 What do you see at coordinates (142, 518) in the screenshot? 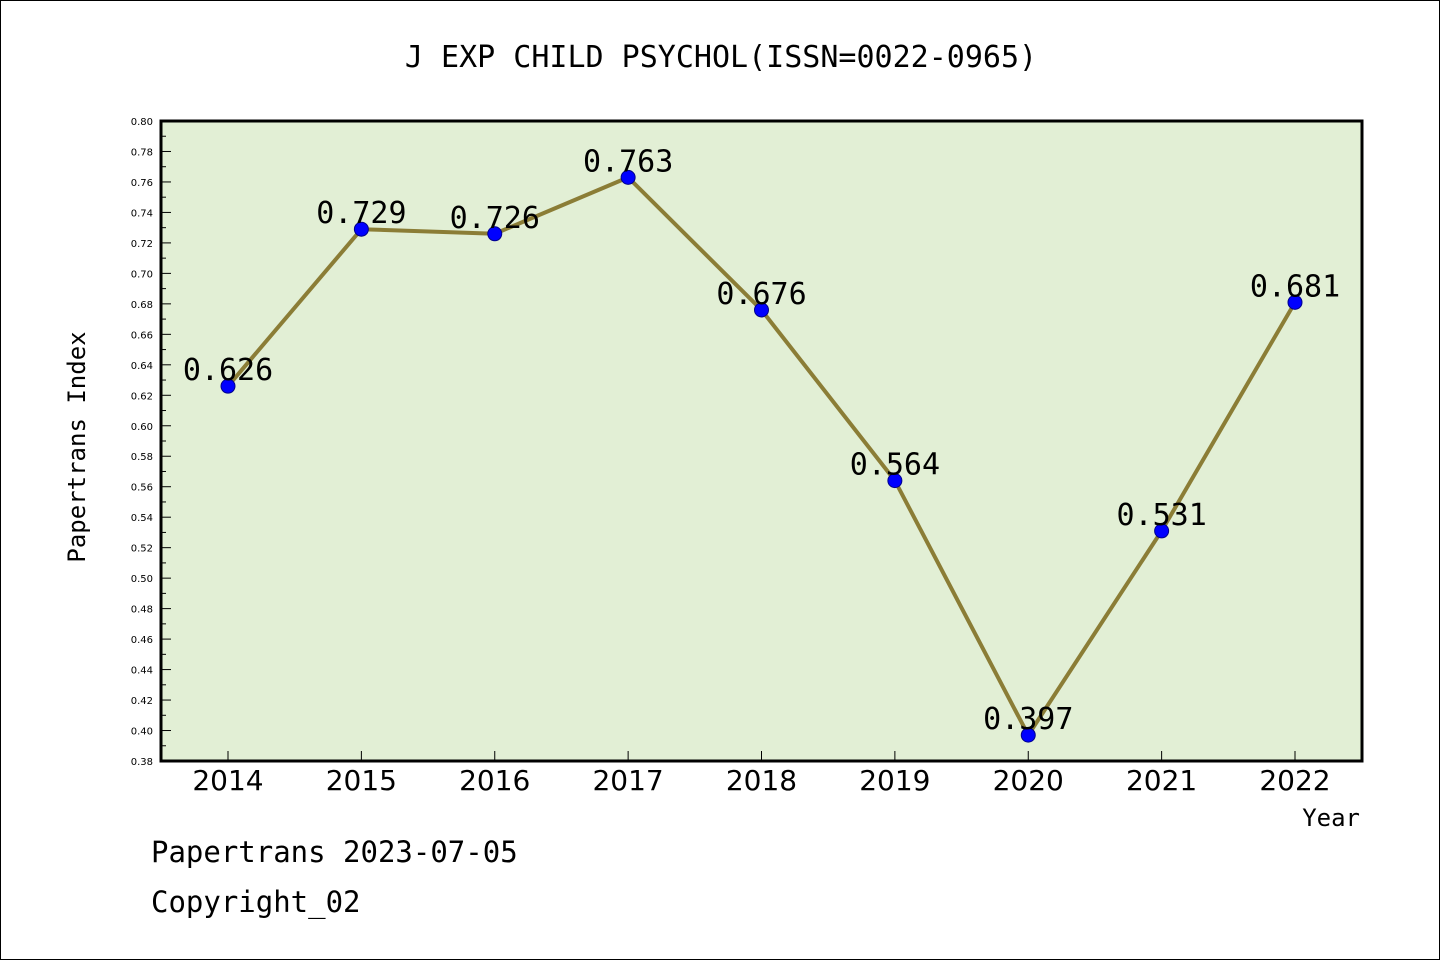
I see `y-tick-label: 0.54` at bounding box center [142, 518].